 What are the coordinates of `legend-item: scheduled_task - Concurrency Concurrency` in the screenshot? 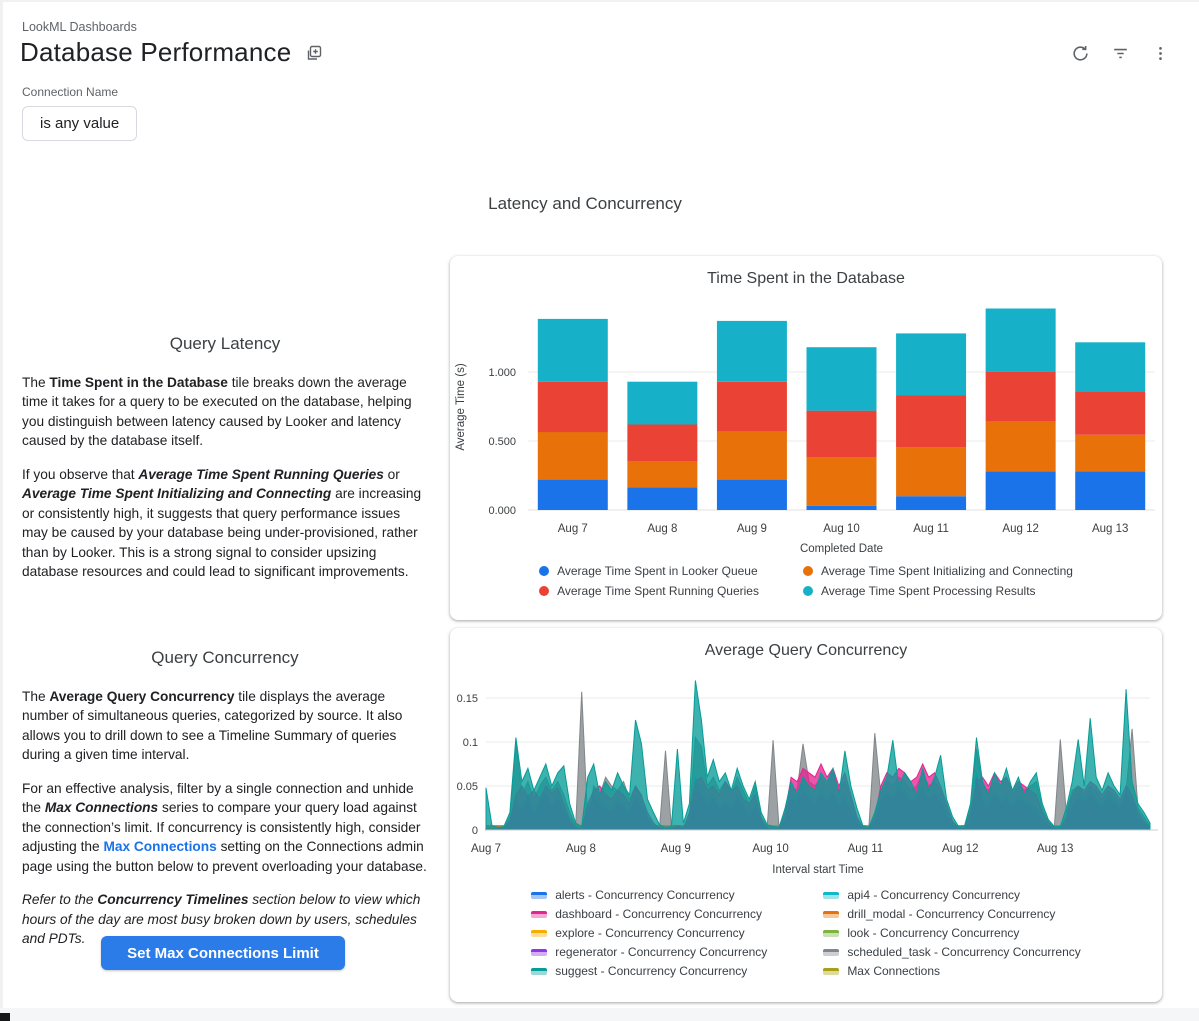 It's located at (952, 952).